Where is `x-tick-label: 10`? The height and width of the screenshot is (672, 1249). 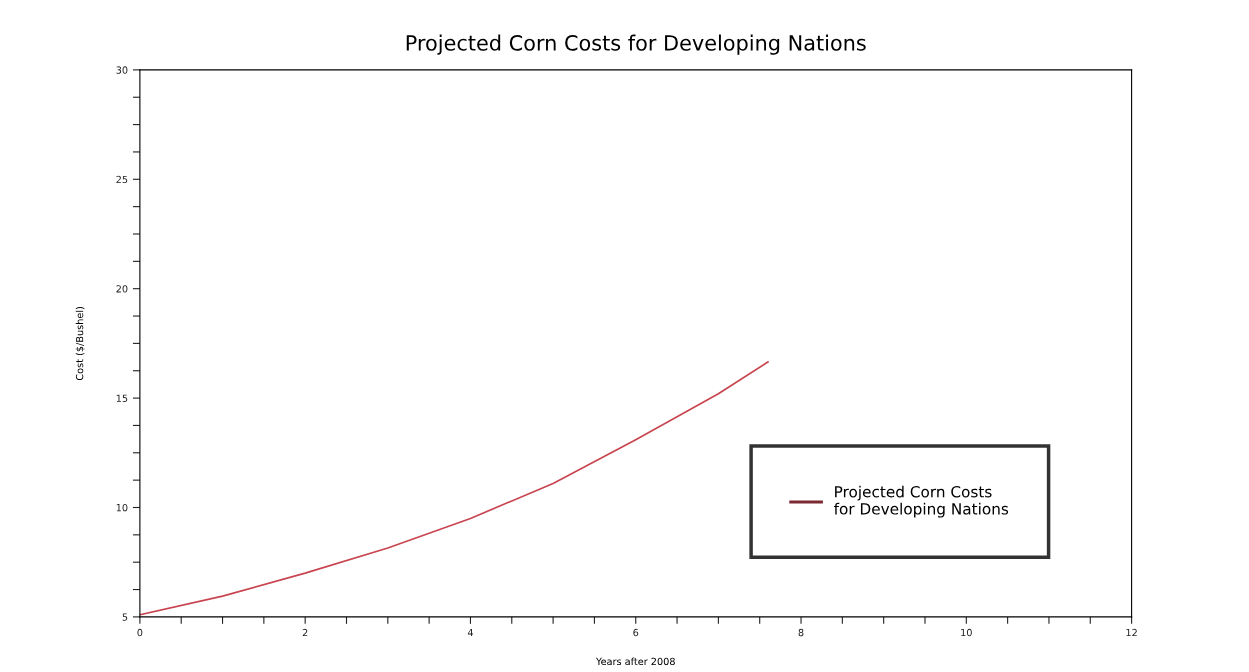 x-tick-label: 10 is located at coordinates (966, 632).